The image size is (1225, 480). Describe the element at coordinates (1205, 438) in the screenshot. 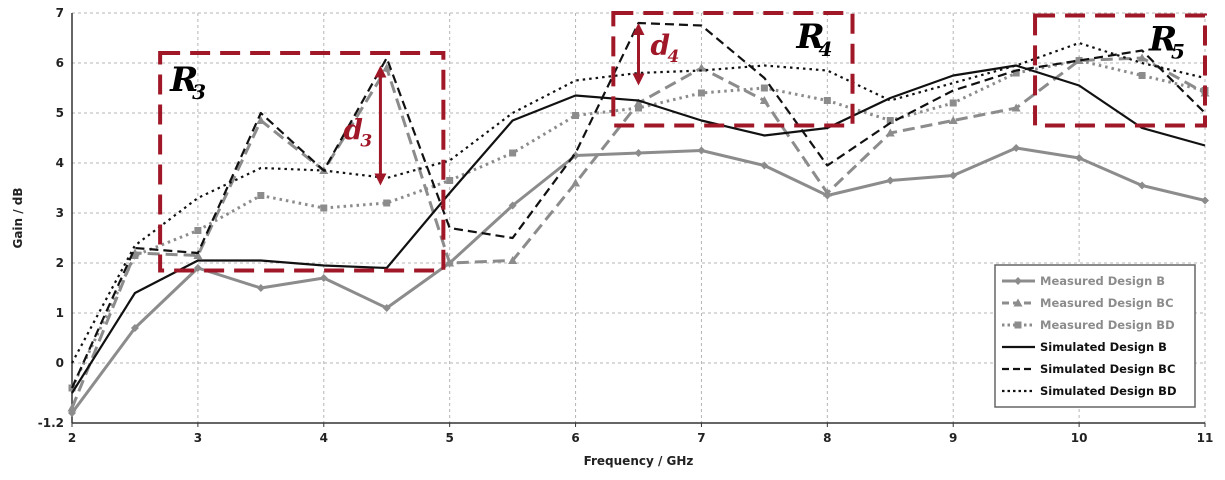

I see `x-tick-label: 11` at that location.